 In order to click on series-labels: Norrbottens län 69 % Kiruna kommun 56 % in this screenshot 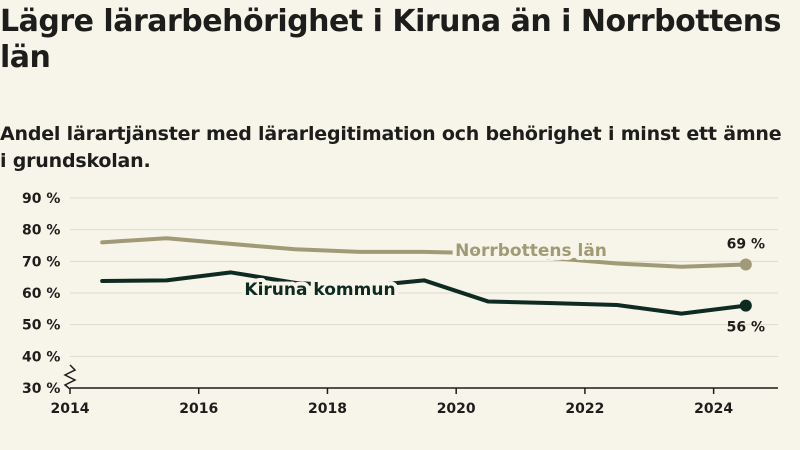, I will do `click(502, 286)`.